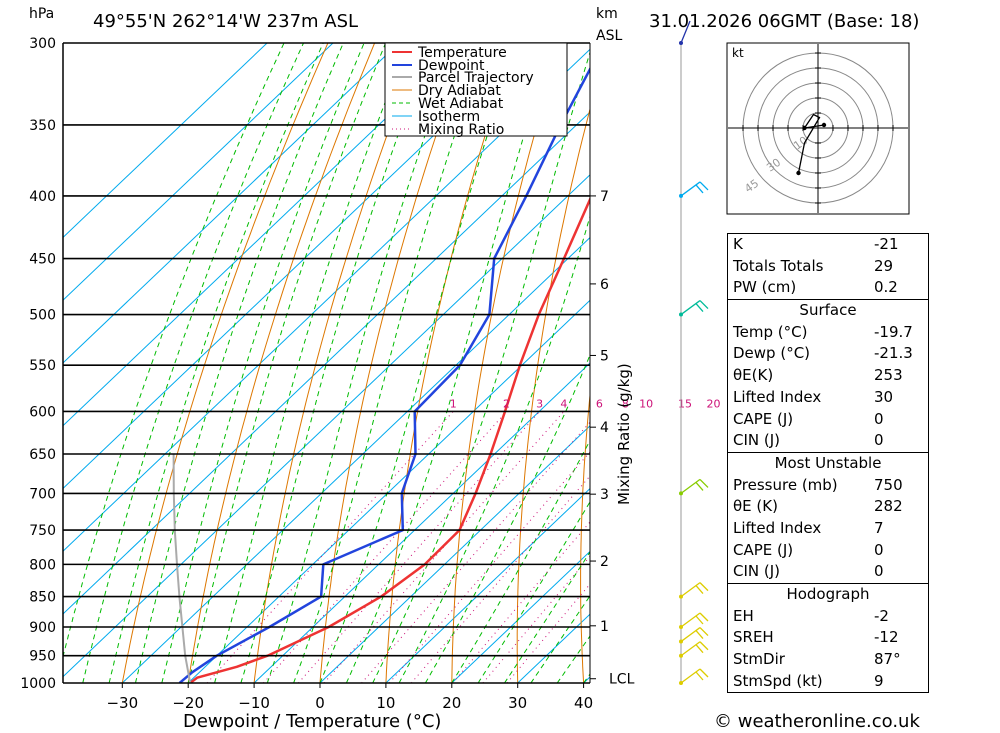 The image size is (1000, 733). Describe the element at coordinates (451, 66) in the screenshot. I see `legend-dewpoint: Dewpoint` at that location.